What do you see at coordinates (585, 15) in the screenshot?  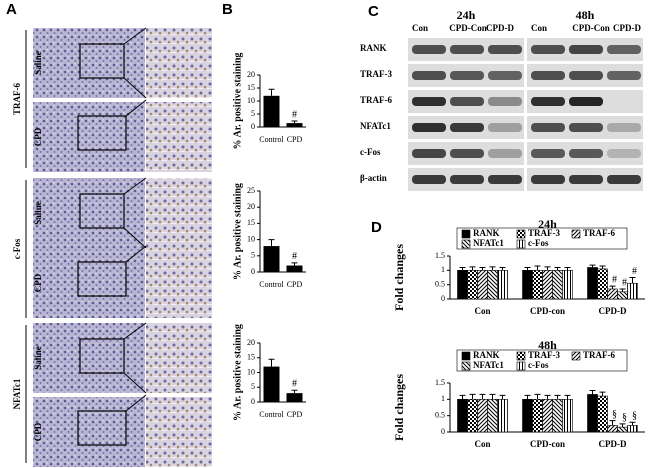 I see `time-label: 48h` at bounding box center [585, 15].